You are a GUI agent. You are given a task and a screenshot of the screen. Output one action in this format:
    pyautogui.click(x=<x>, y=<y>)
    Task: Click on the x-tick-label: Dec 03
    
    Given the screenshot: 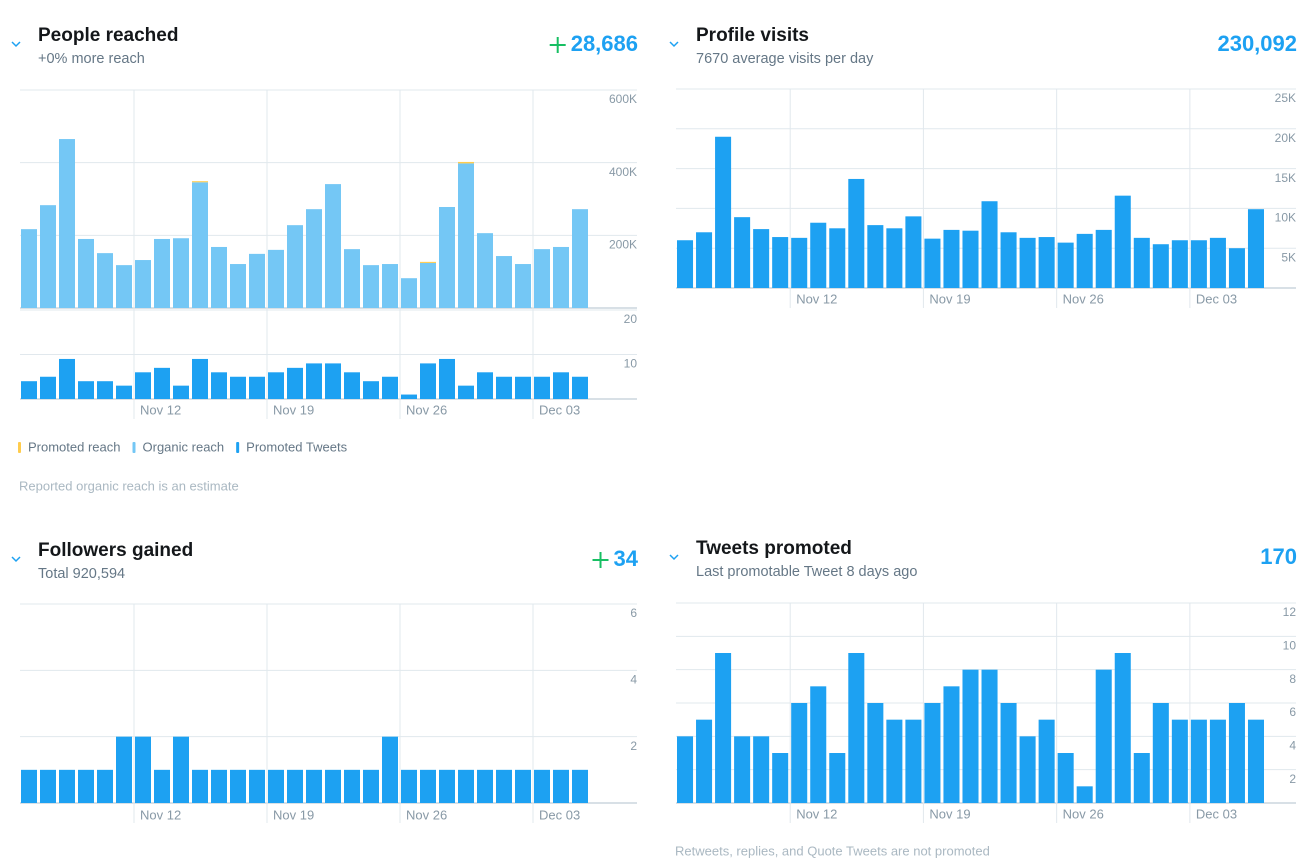 What is the action you would take?
    pyautogui.click(x=1216, y=813)
    